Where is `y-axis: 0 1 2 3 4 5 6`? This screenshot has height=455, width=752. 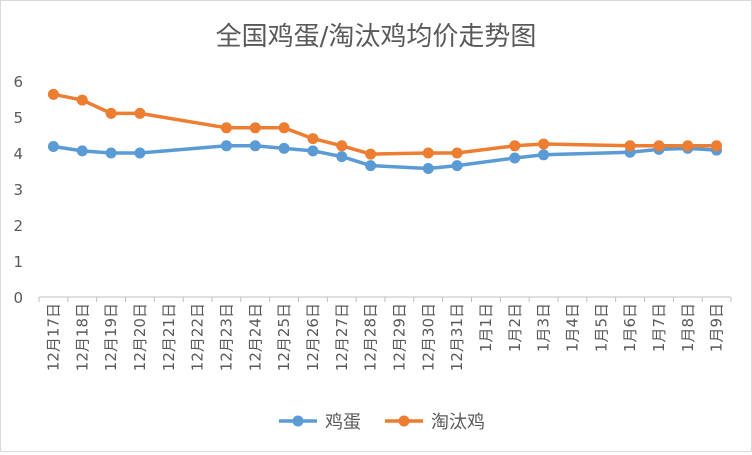 y-axis: 0 1 2 3 4 5 6 is located at coordinates (18, 190).